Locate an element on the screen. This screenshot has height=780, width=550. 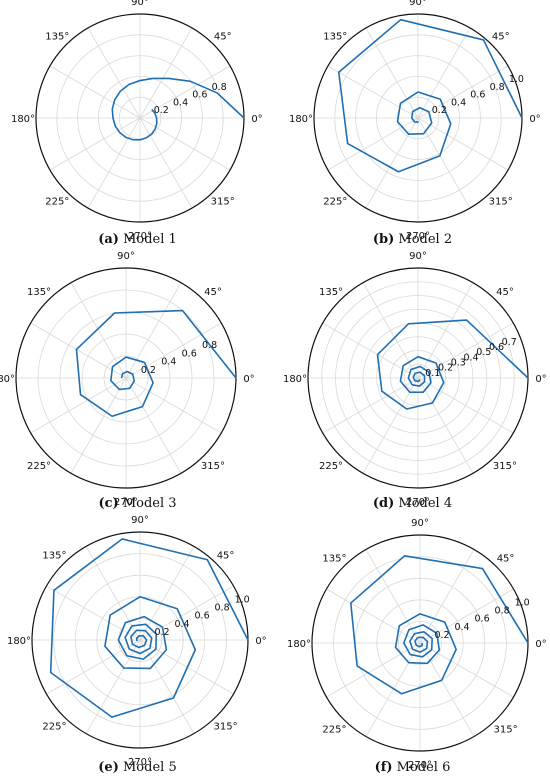
caption-model-6: (f) Model 6 is located at coordinates (412, 767).